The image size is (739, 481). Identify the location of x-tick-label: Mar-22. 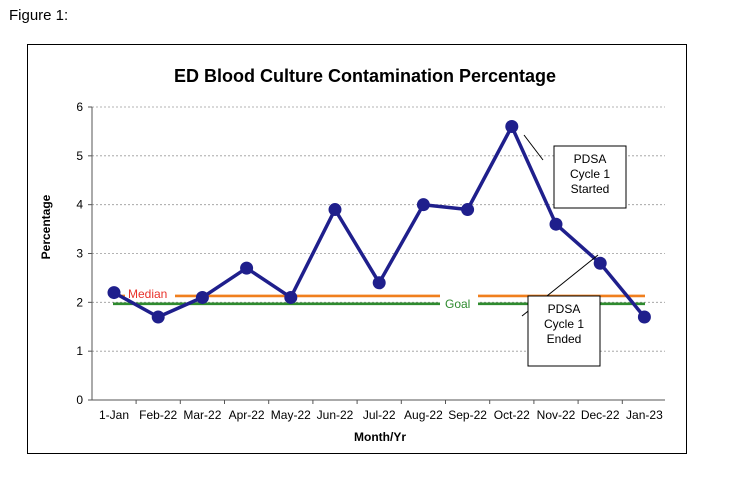
(202, 415).